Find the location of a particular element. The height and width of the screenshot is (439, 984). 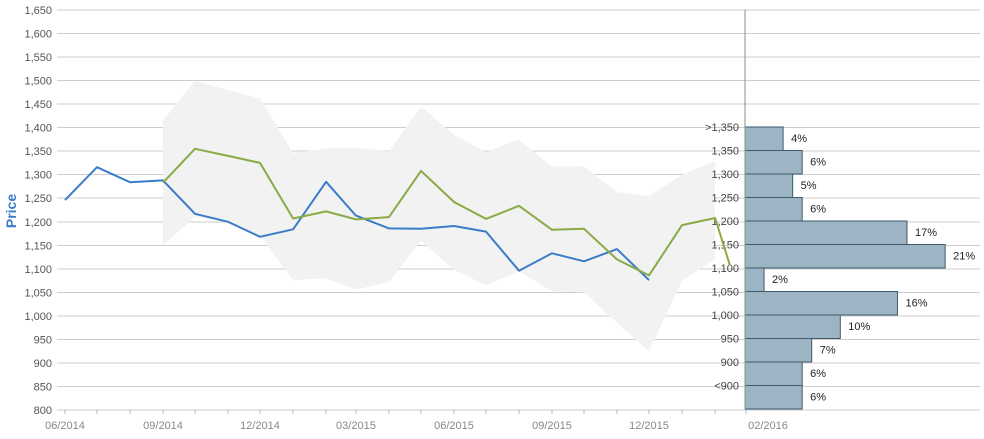

y-tick-label: 1,400 is located at coordinates (38, 129).